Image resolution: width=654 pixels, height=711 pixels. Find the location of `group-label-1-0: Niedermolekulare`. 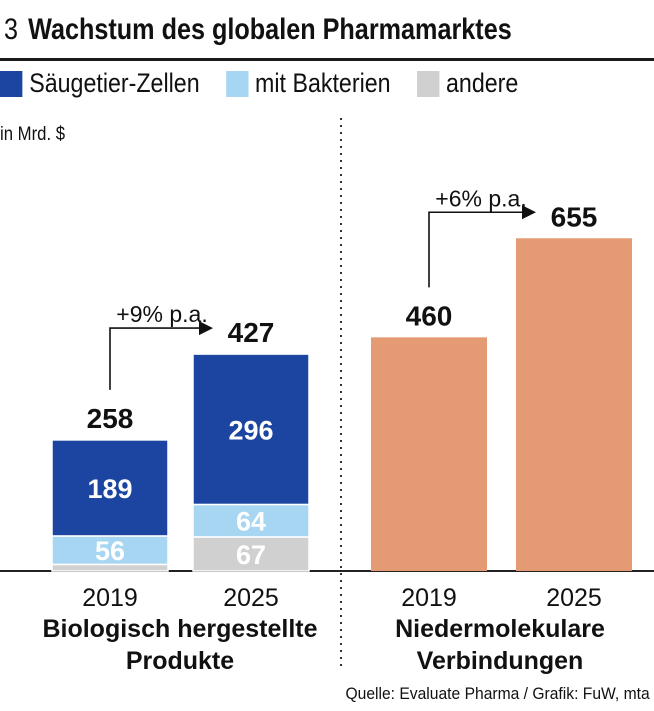

group-label-1-0: Niedermolekulare is located at coordinates (500, 629).